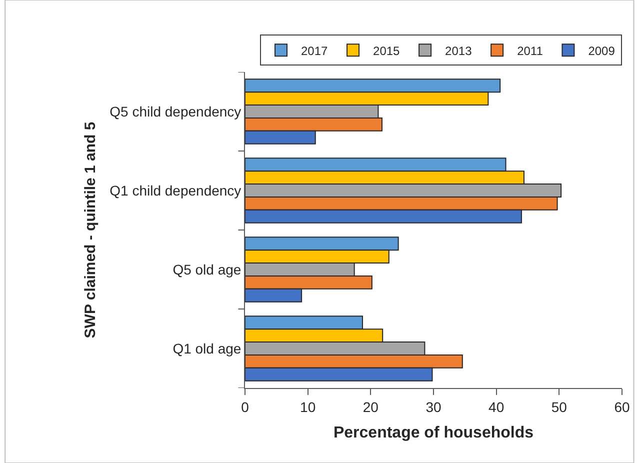  Describe the element at coordinates (530, 51) in the screenshot. I see `legend-label: 2011` at that location.